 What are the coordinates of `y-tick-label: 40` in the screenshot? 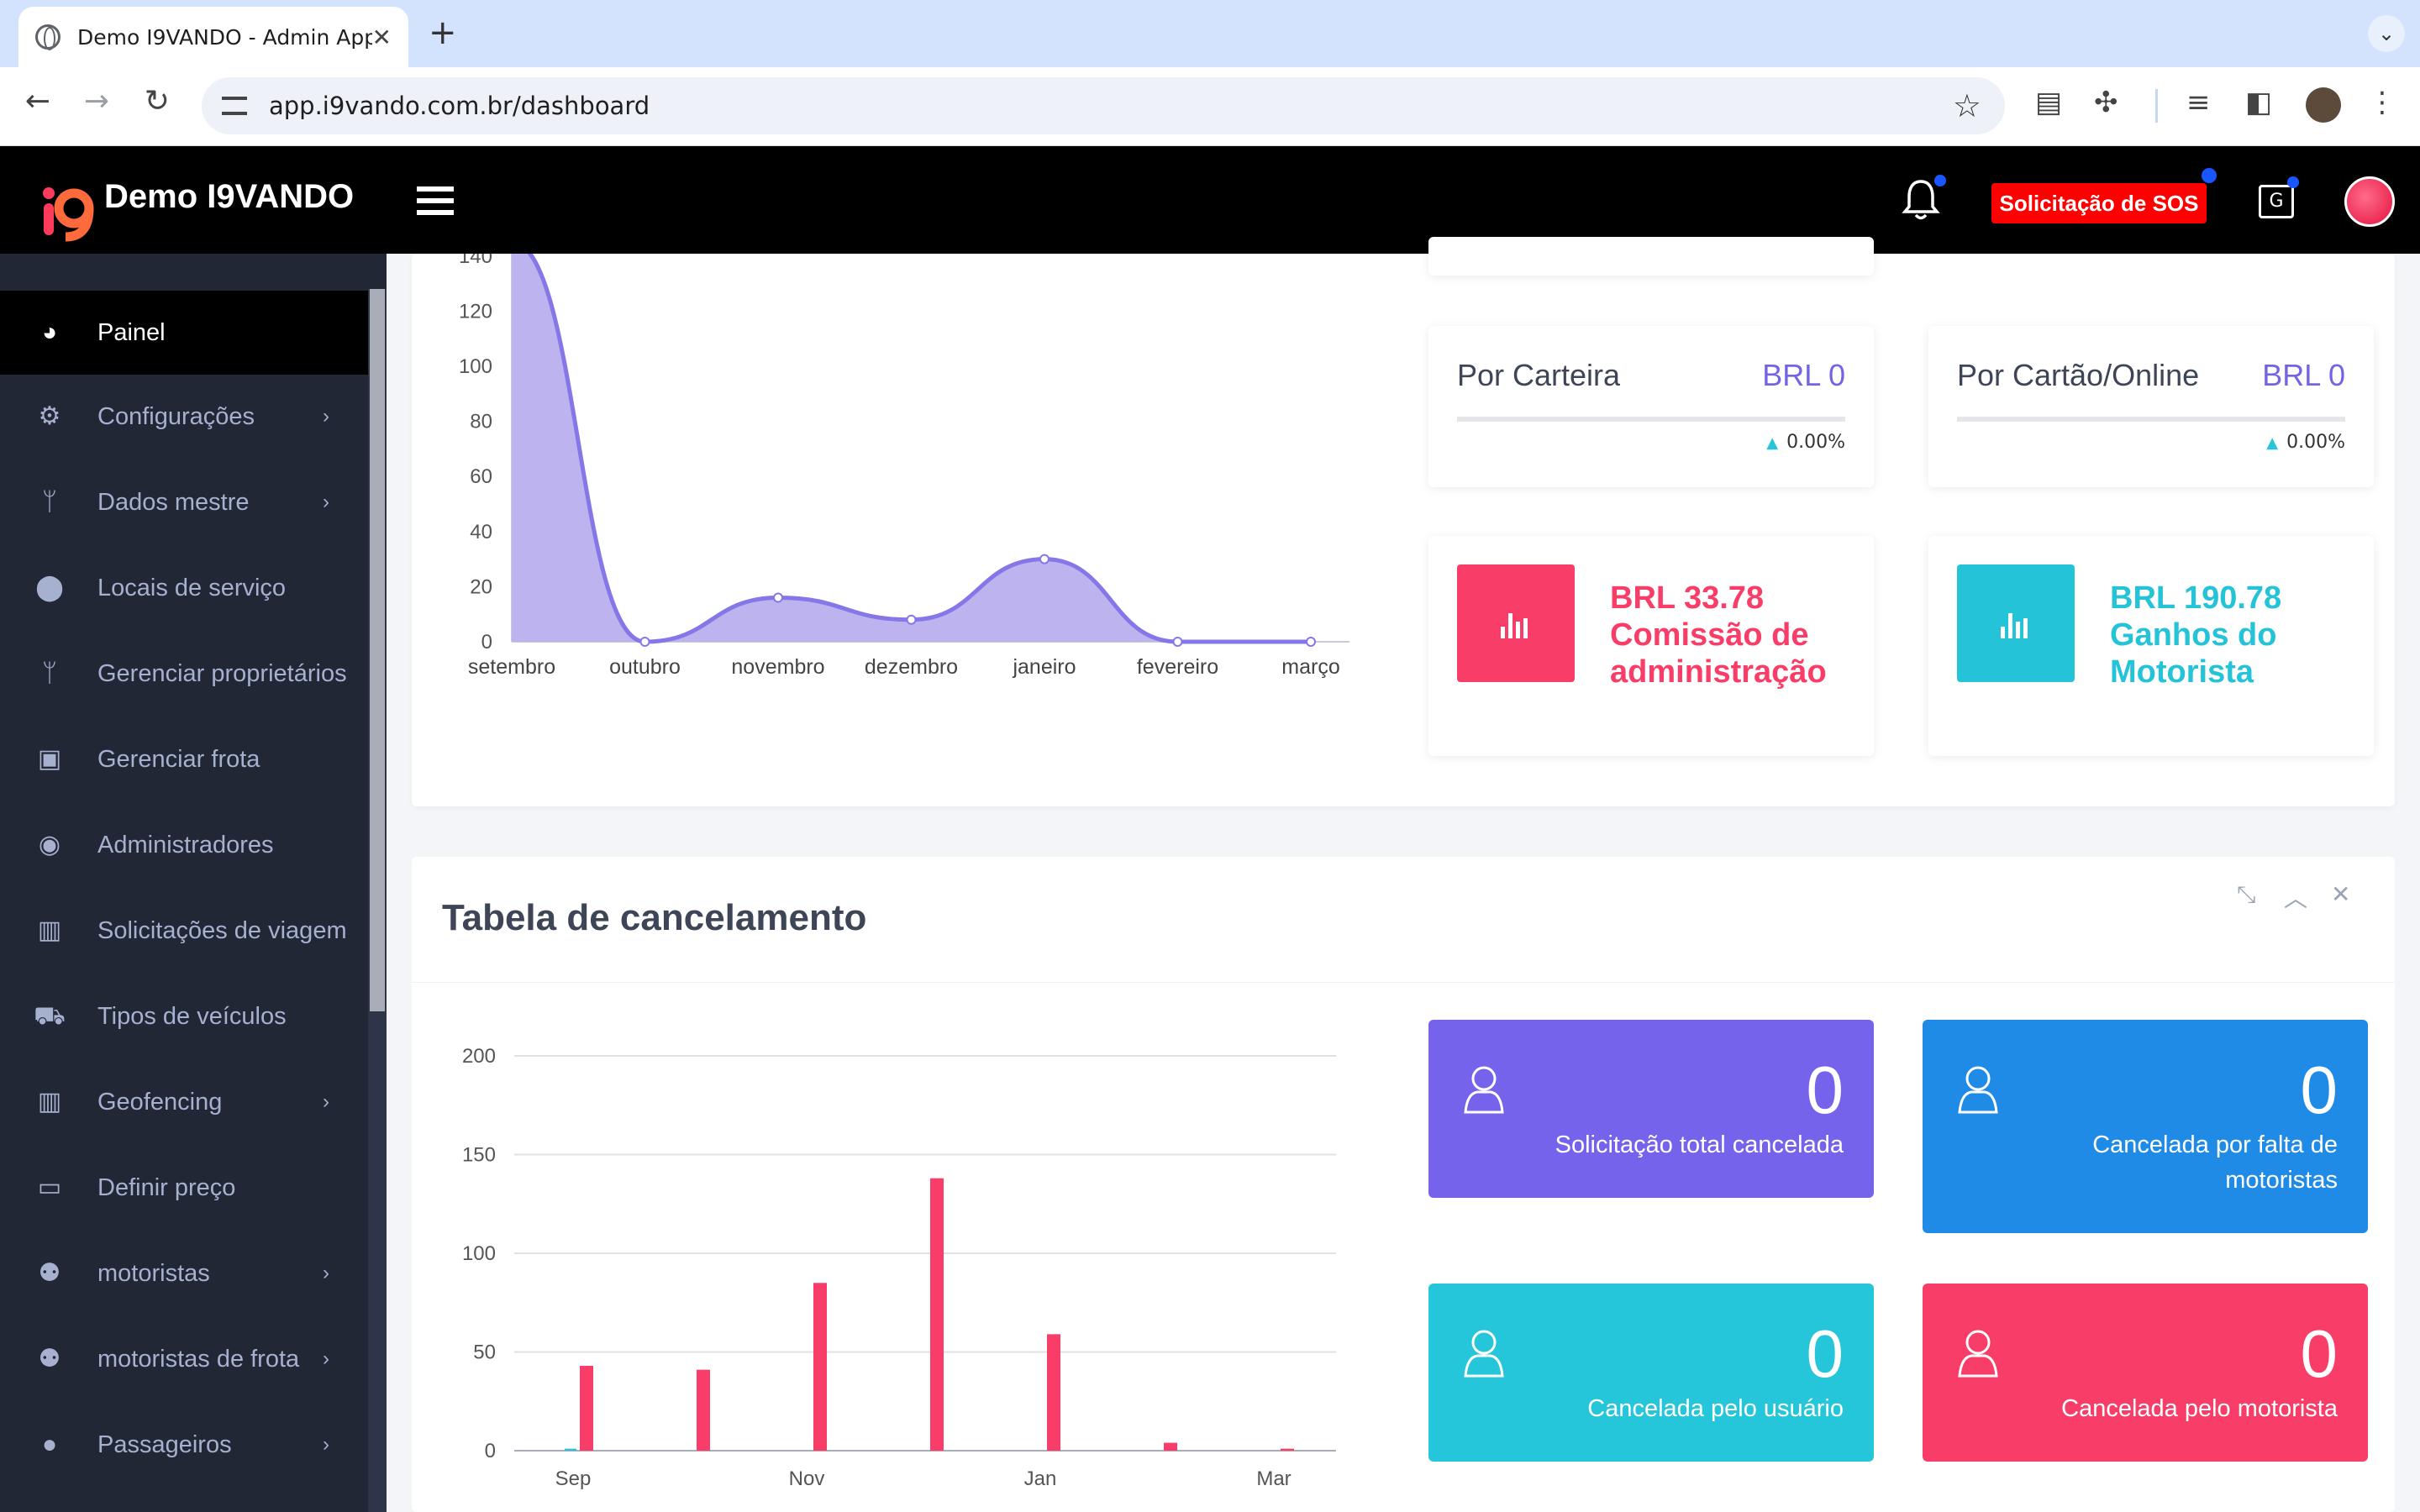 It's located at (481, 532).